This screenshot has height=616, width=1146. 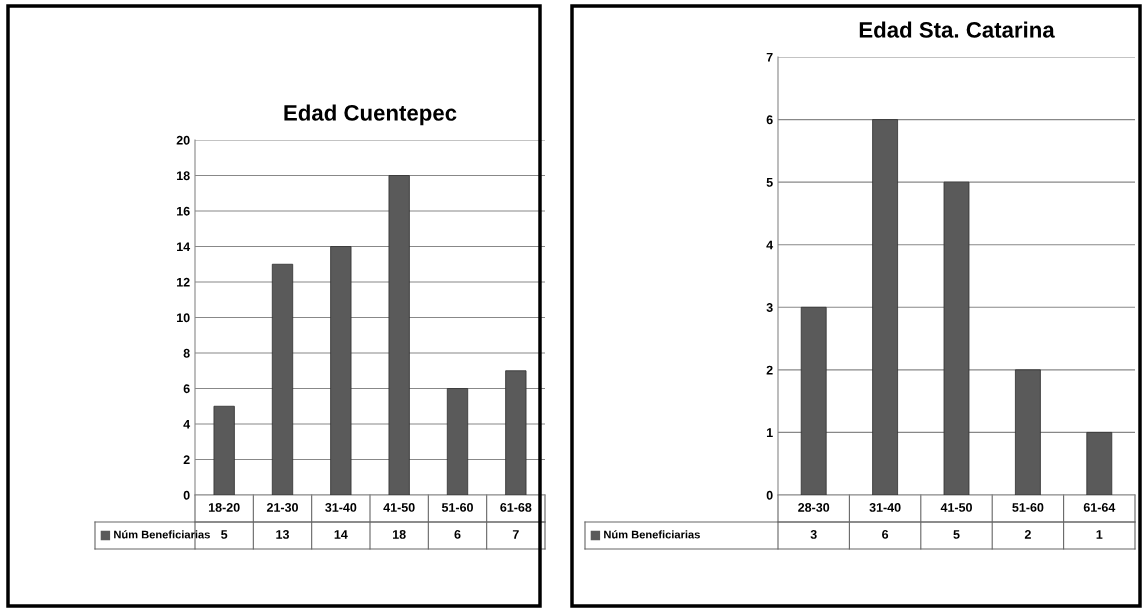 What do you see at coordinates (183, 140) in the screenshot?
I see `y-tick-label: 20` at bounding box center [183, 140].